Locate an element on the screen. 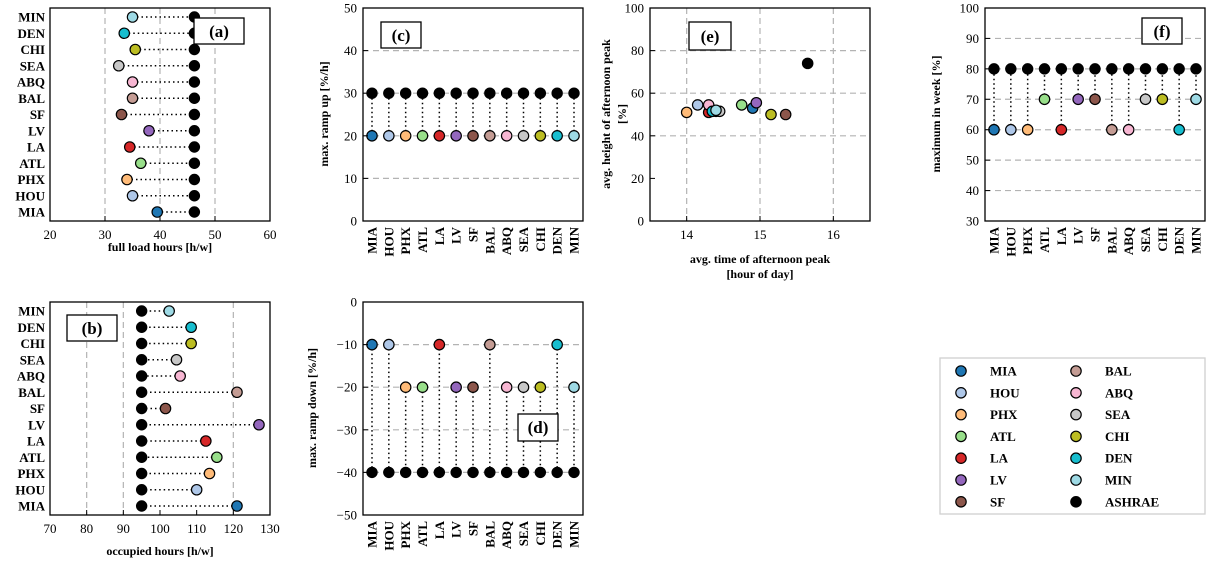 This screenshot has width=1208, height=565. category-label: DEN is located at coordinates (557, 240).